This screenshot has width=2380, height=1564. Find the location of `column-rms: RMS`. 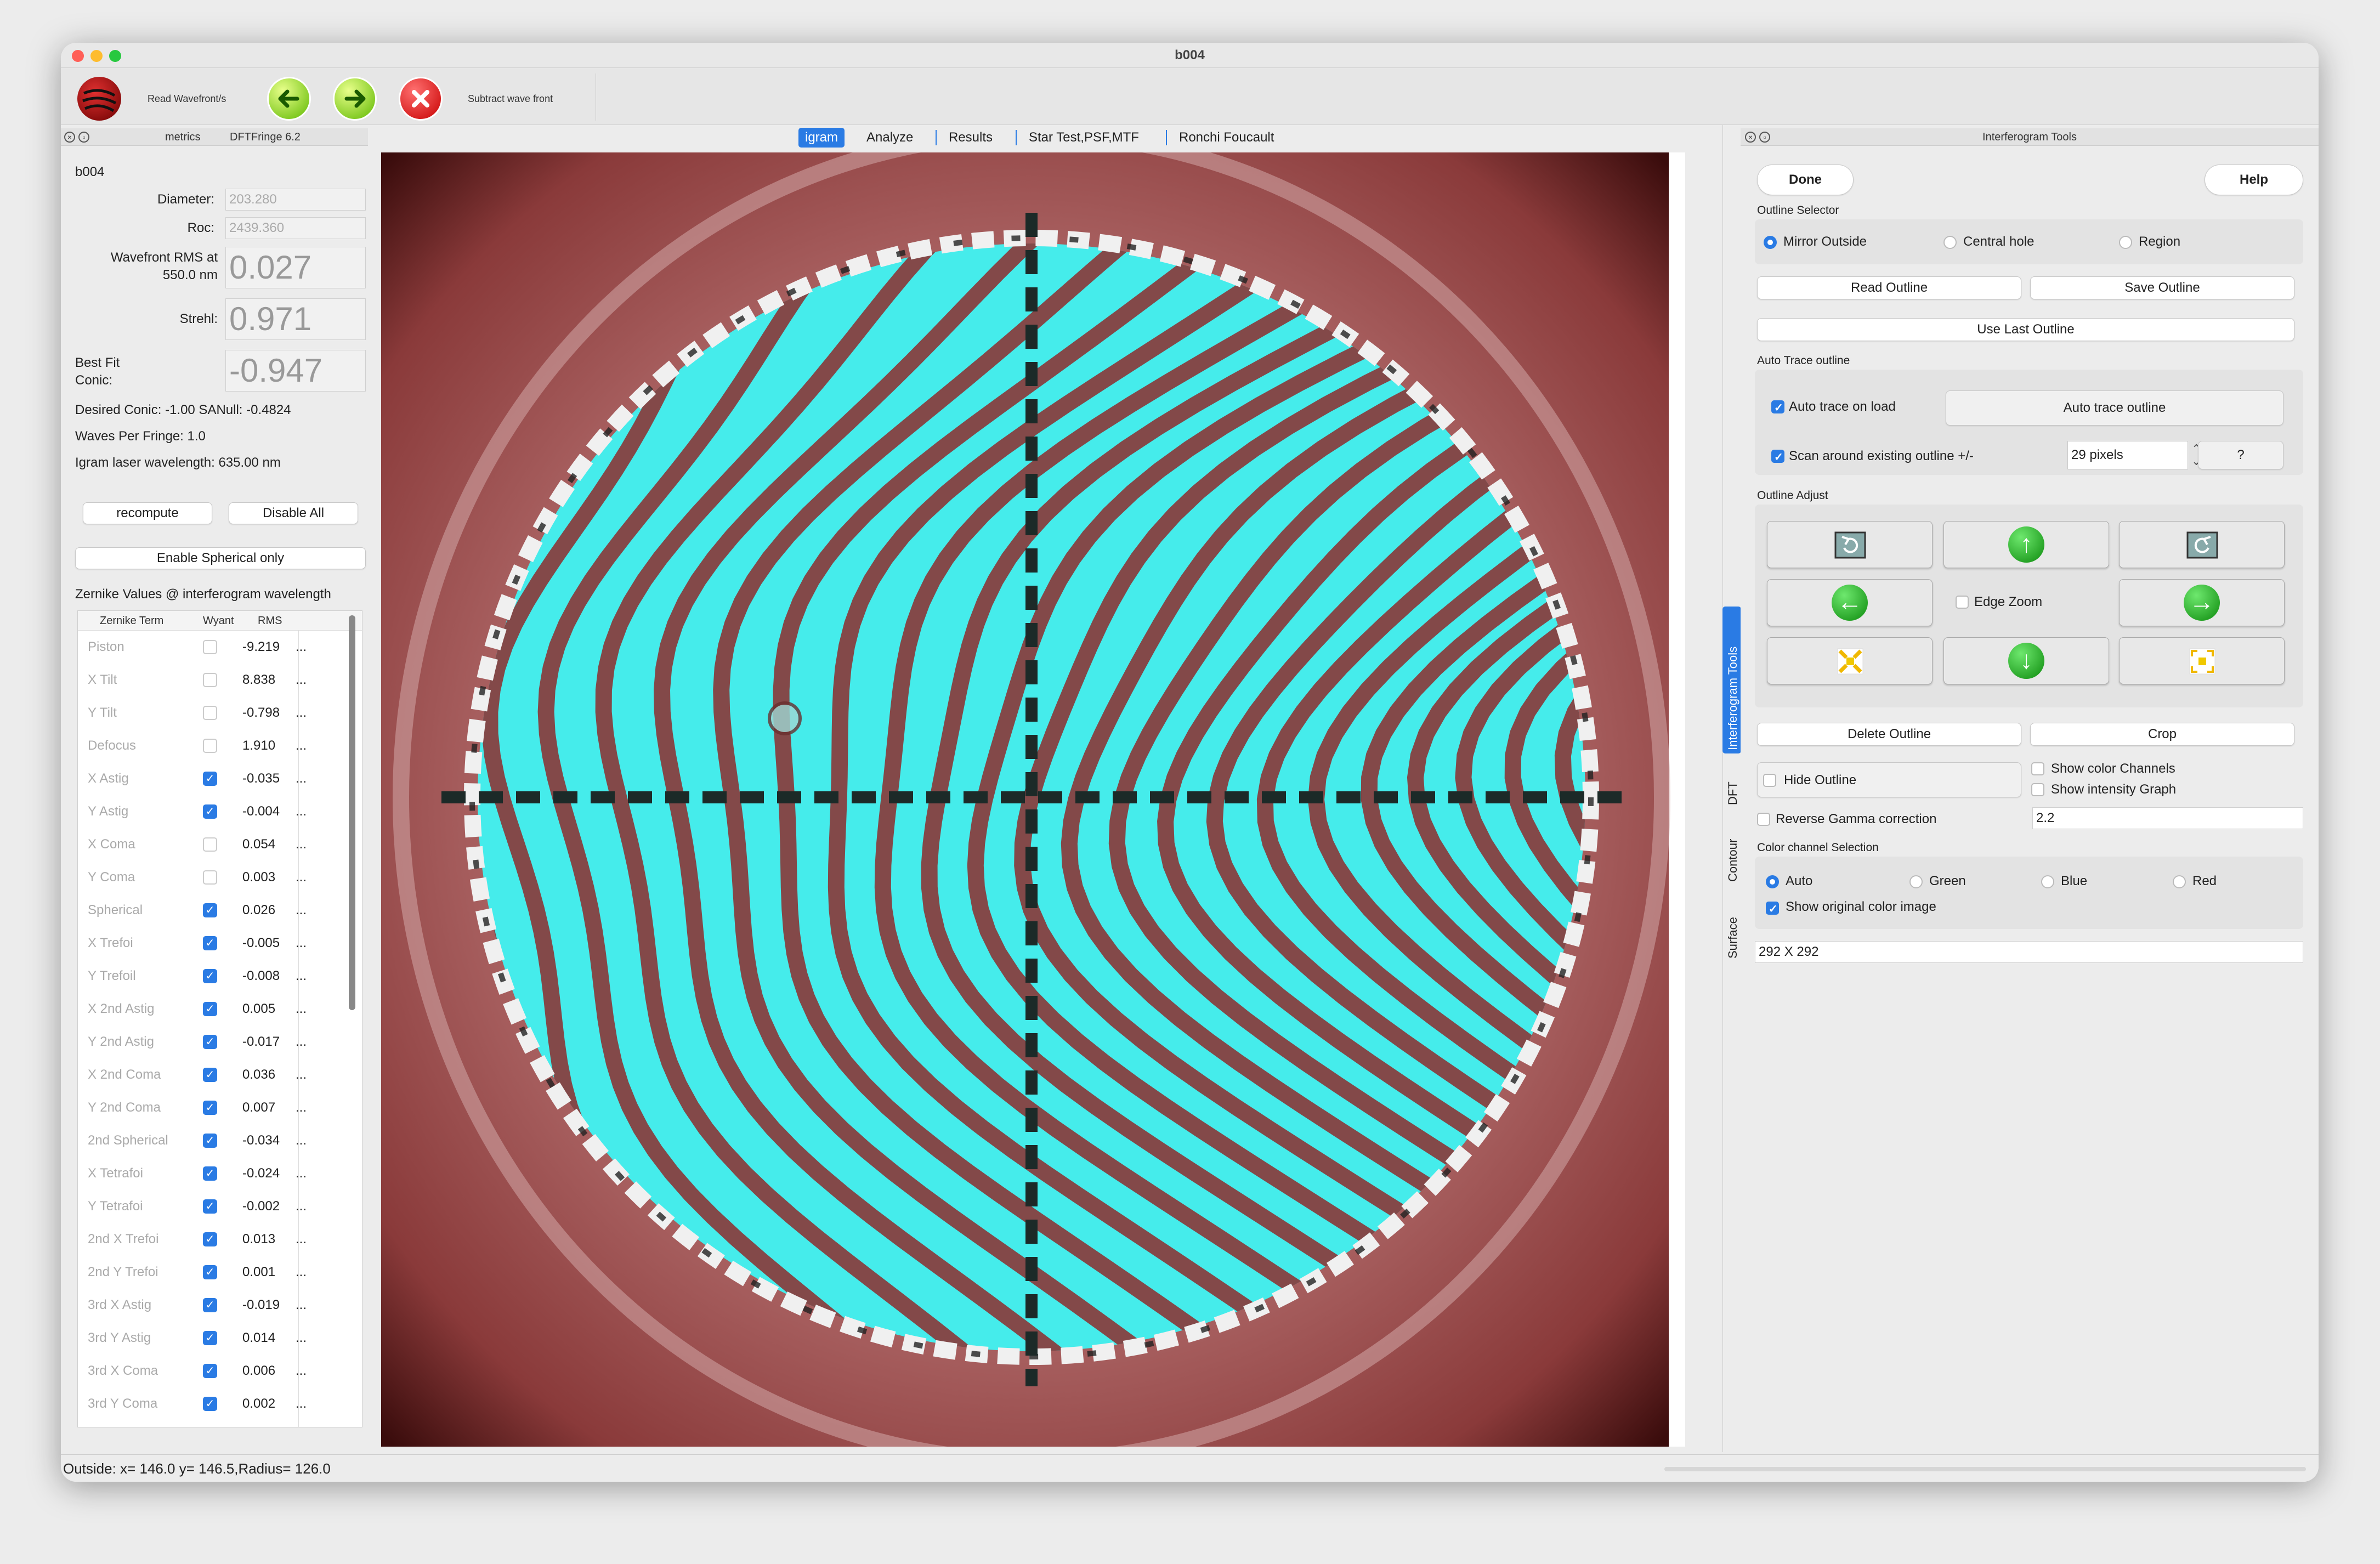

column-rms: RMS is located at coordinates (270, 621).